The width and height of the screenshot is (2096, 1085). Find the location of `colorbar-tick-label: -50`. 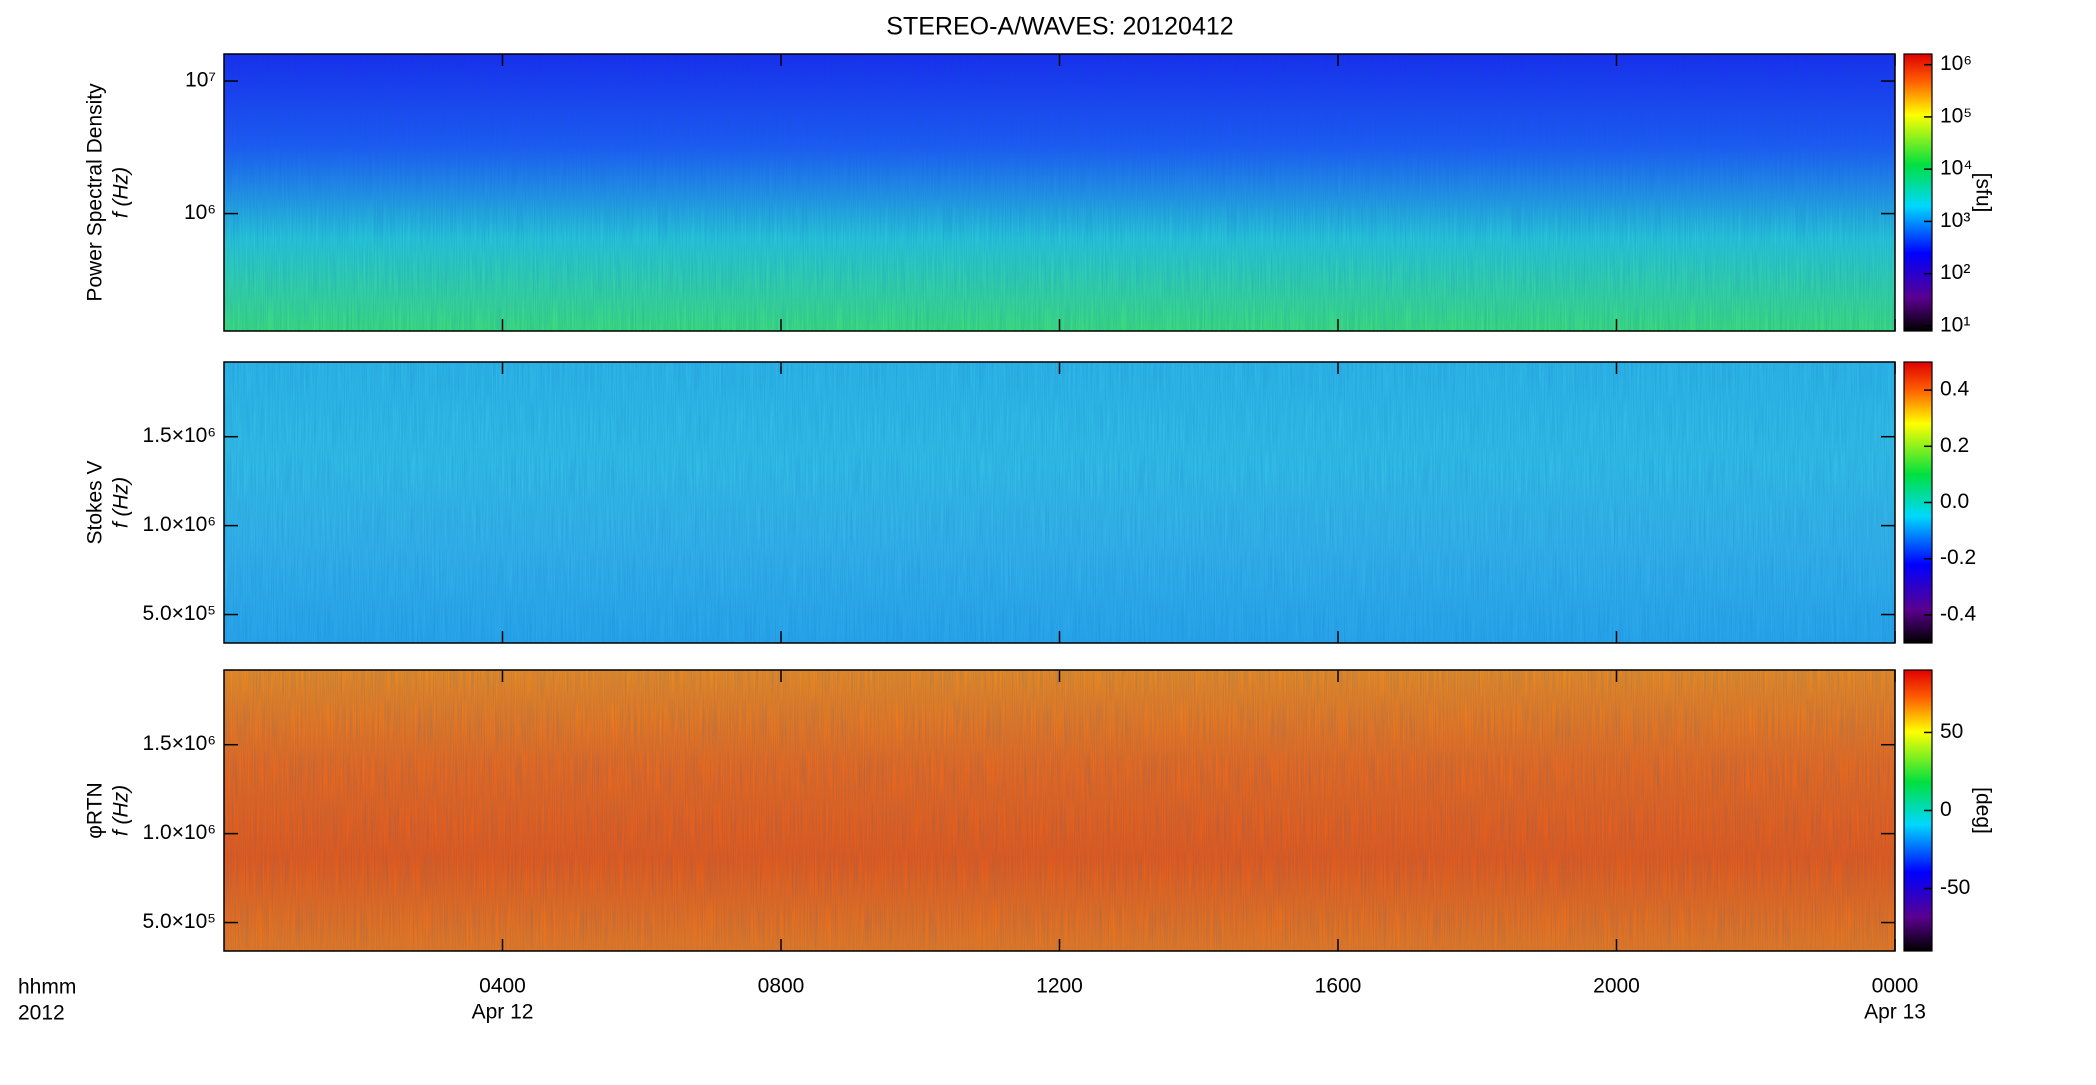

colorbar-tick-label: -50 is located at coordinates (1955, 887).